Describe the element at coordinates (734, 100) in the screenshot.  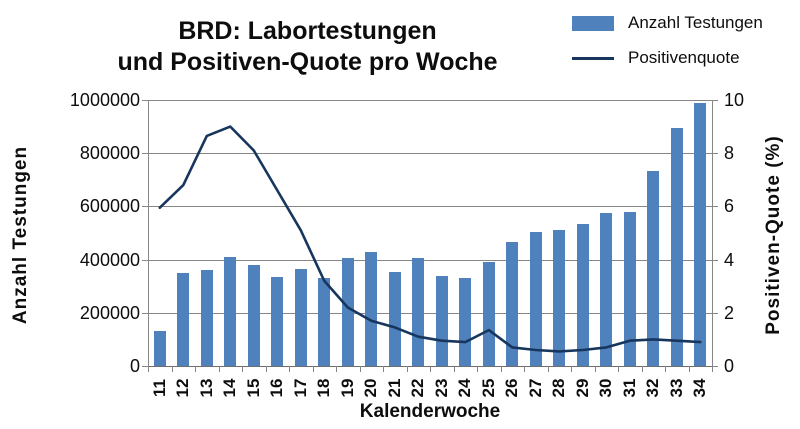
I see `y-right-tick-label: 10` at that location.